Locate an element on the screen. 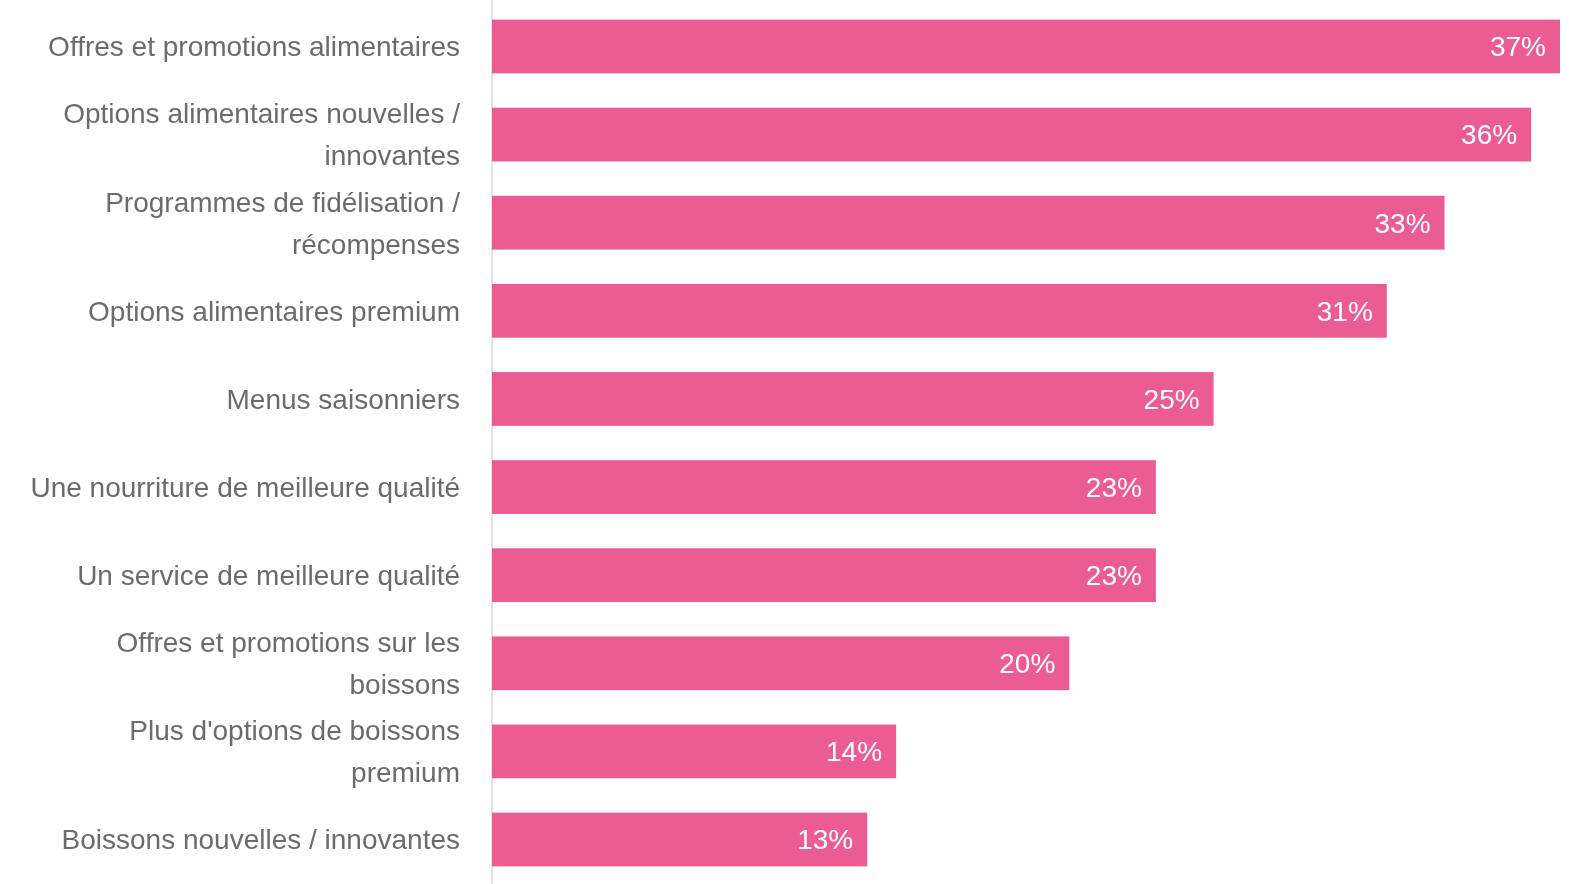 The width and height of the screenshot is (1569, 884). data-label: 20% is located at coordinates (1027, 664).